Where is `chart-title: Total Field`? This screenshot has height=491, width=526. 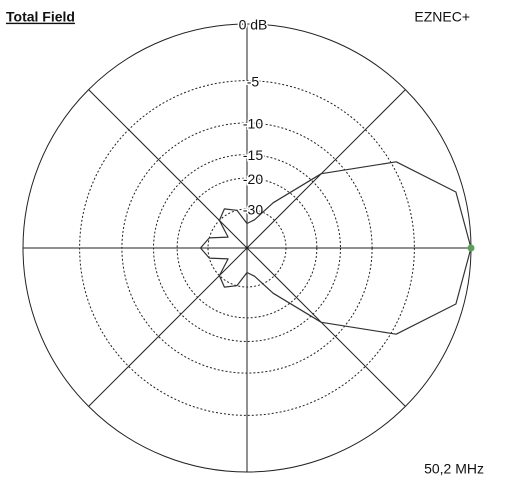
chart-title: Total Field is located at coordinates (40, 17).